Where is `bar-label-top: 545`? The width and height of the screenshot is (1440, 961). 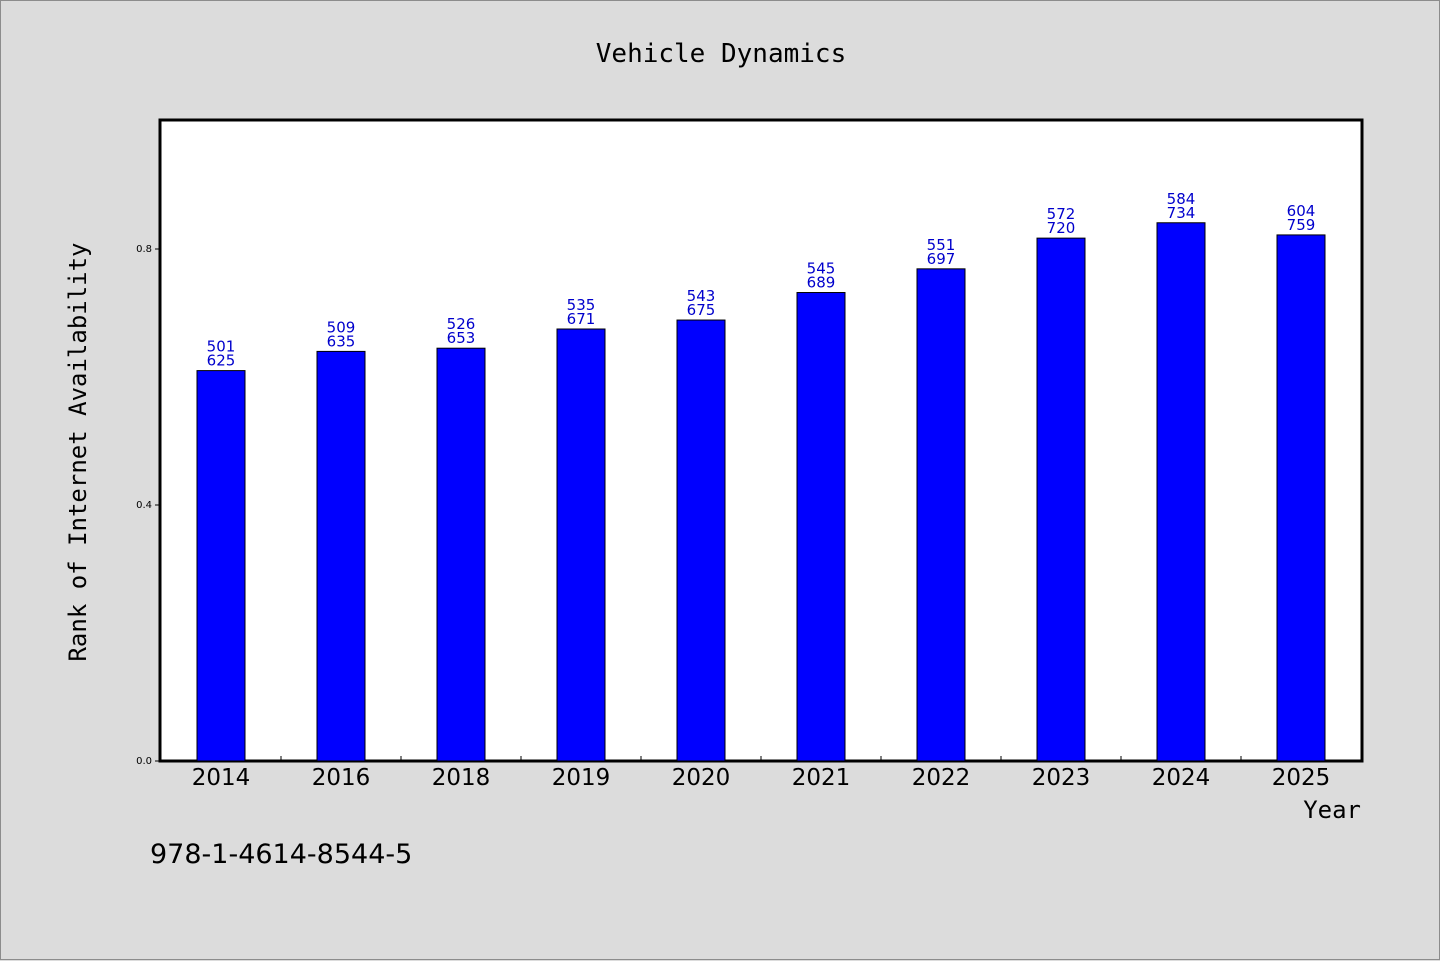
bar-label-top: 545 is located at coordinates (821, 269).